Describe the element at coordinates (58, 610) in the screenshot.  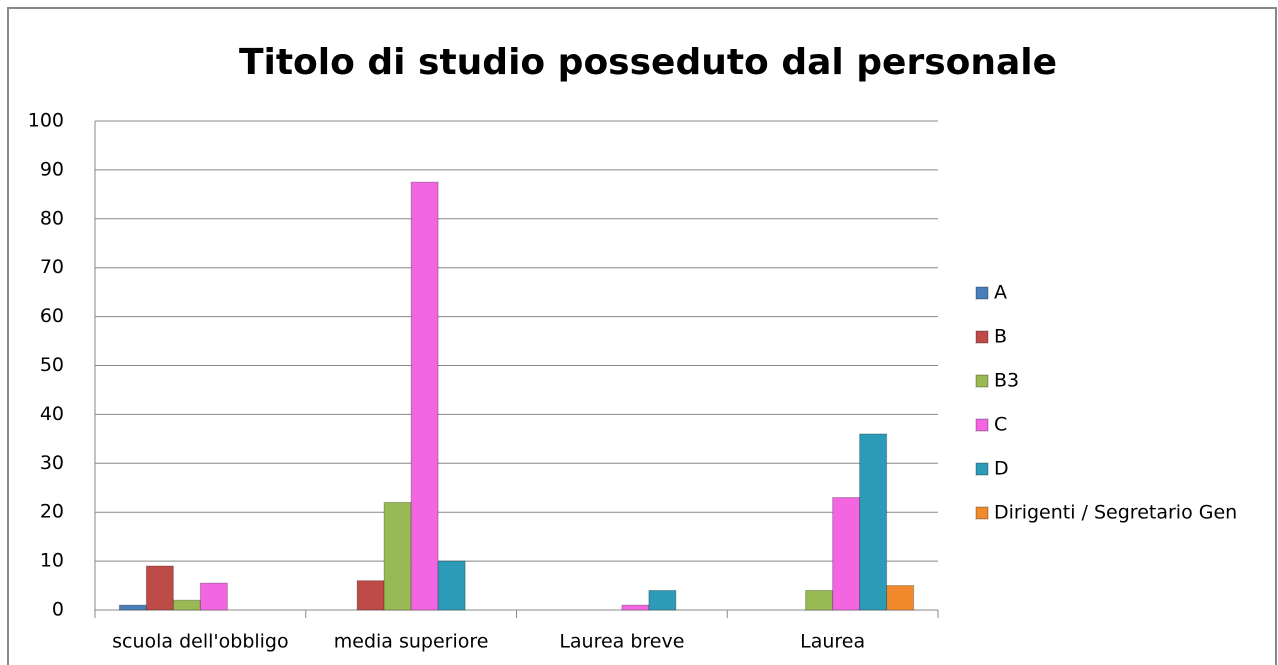
I see `y-tick-label: 0` at that location.